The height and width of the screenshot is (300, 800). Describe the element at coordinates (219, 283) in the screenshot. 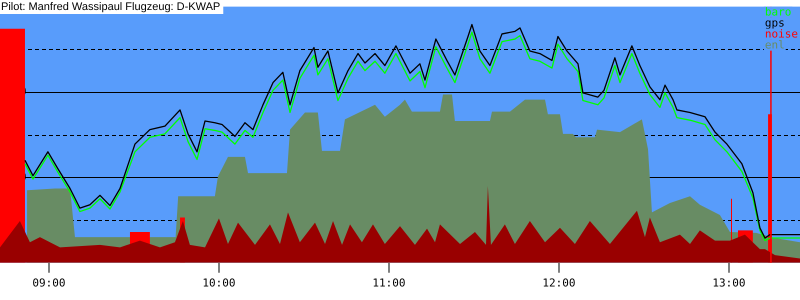

I see `x-tick-label: 10:00` at that location.